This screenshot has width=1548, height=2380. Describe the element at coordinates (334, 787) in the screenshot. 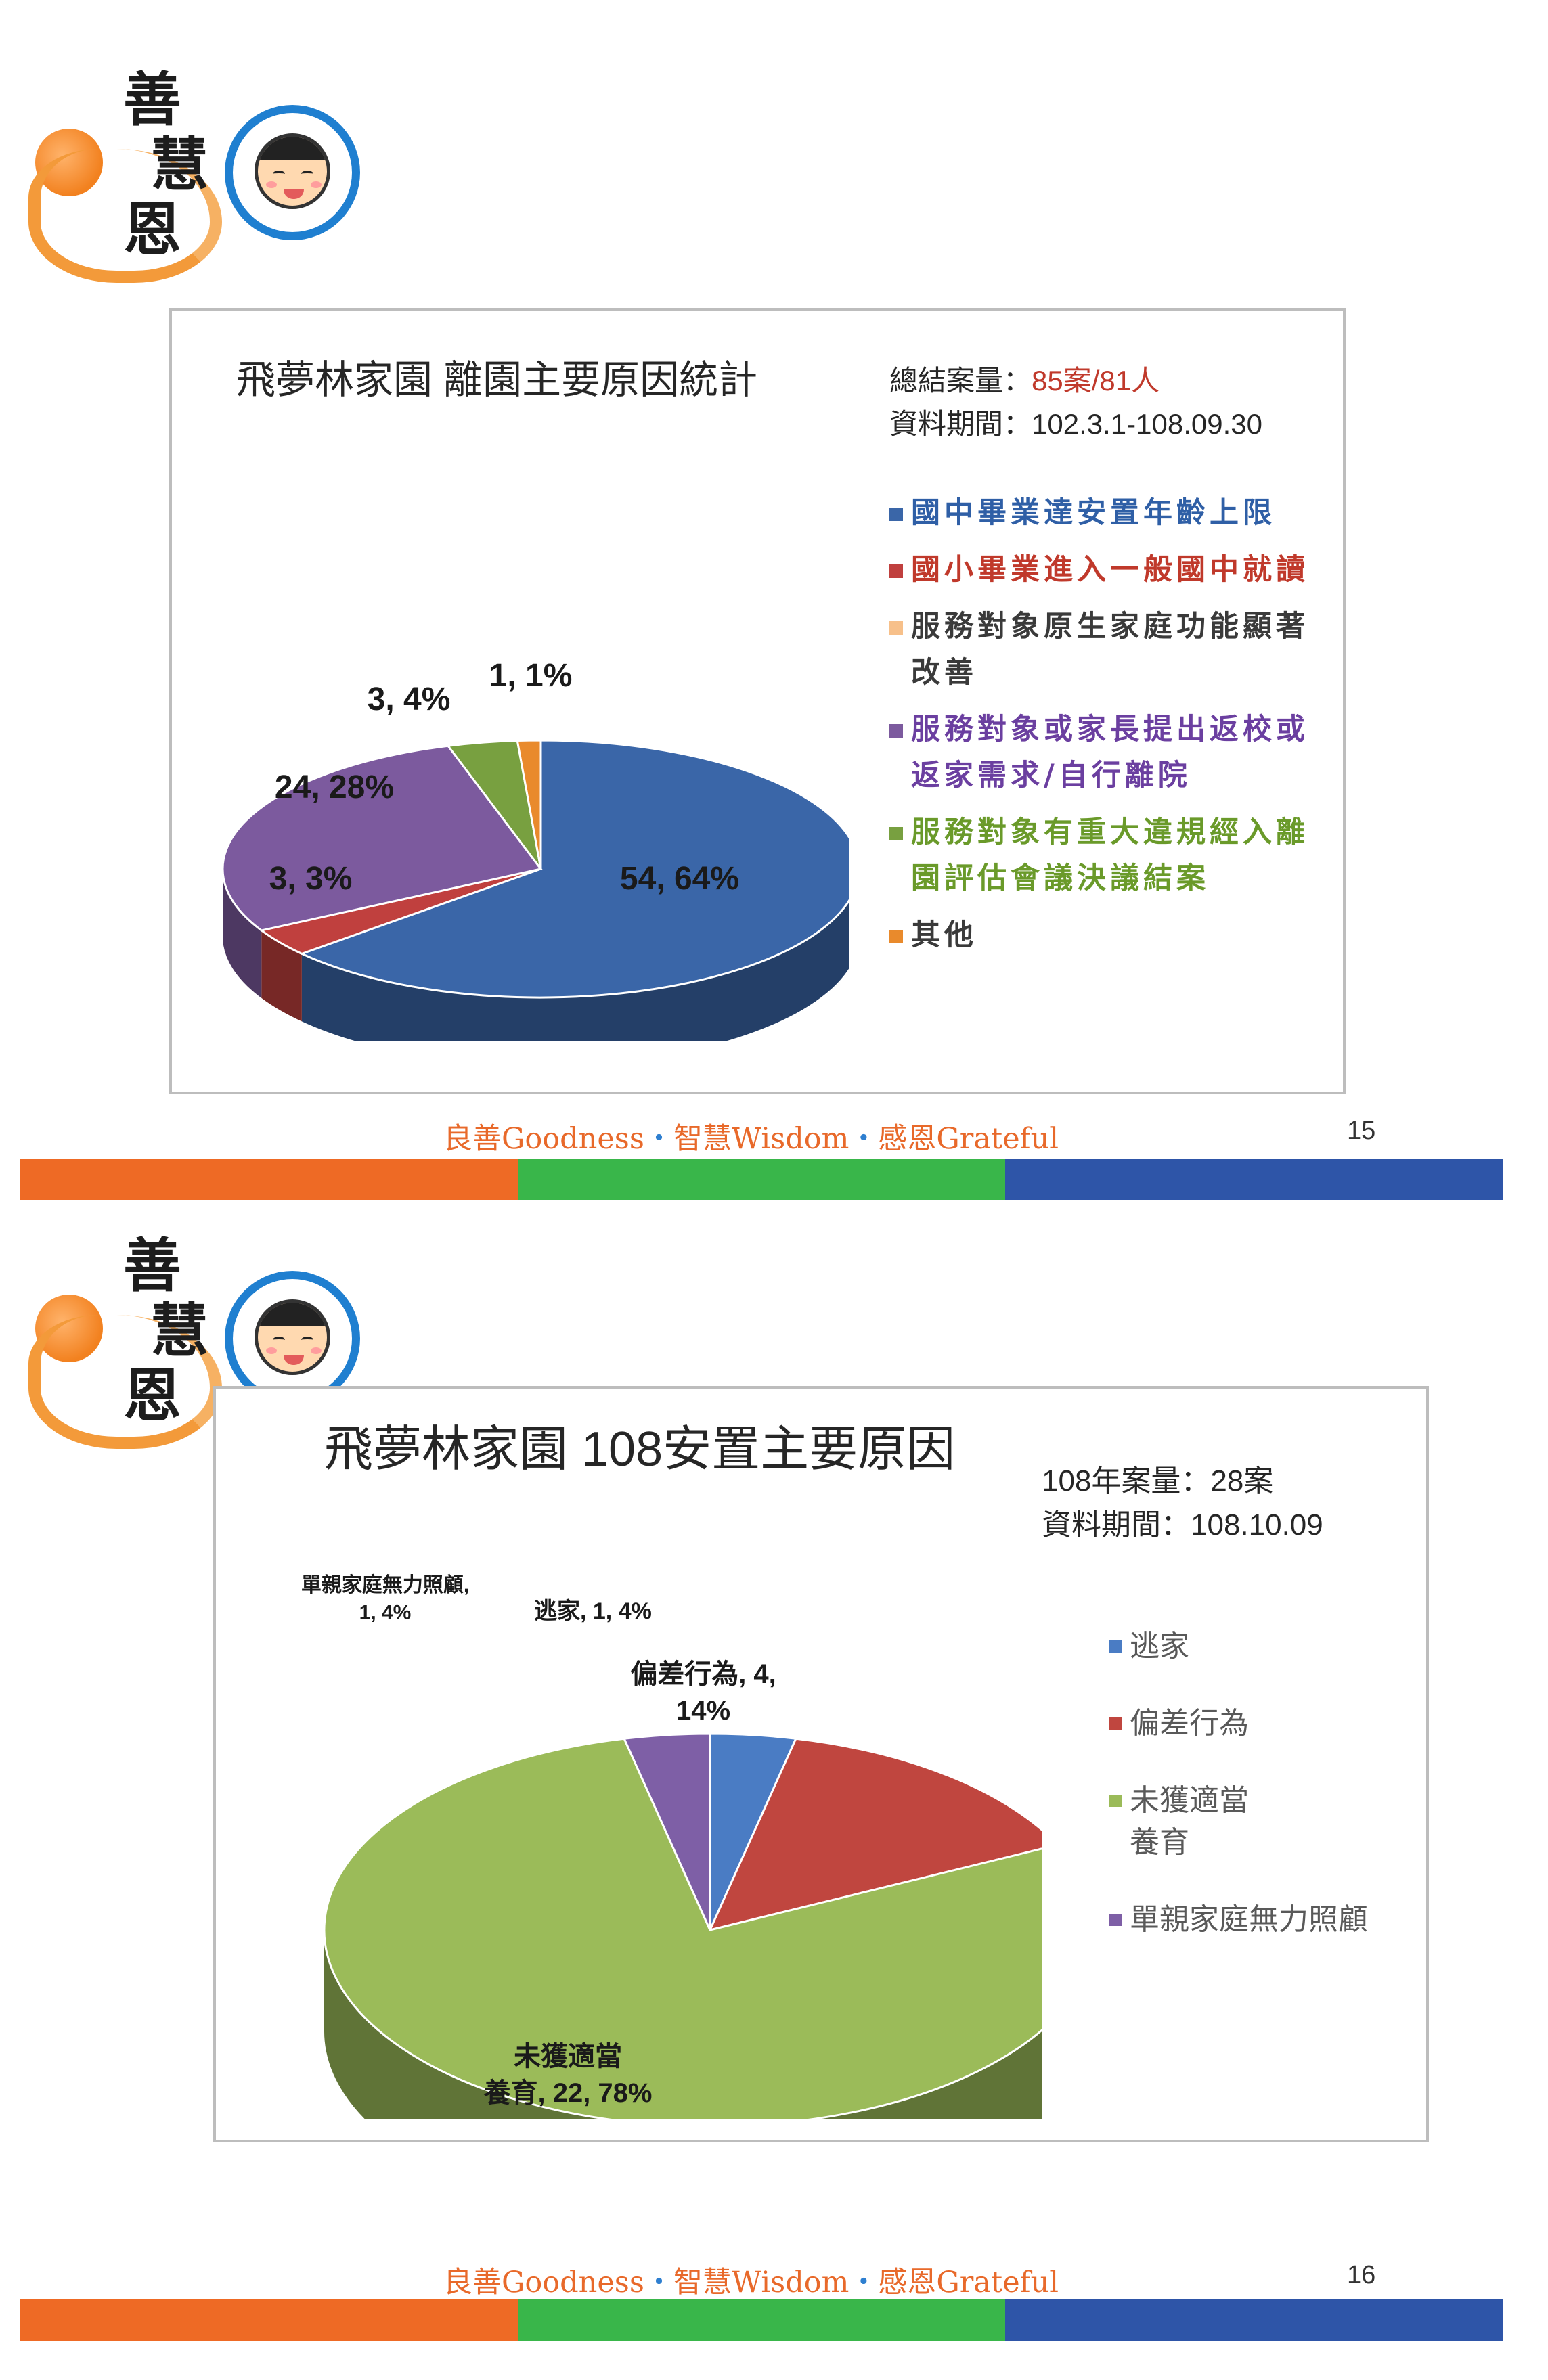

I see `data-label: 24, 28%` at that location.